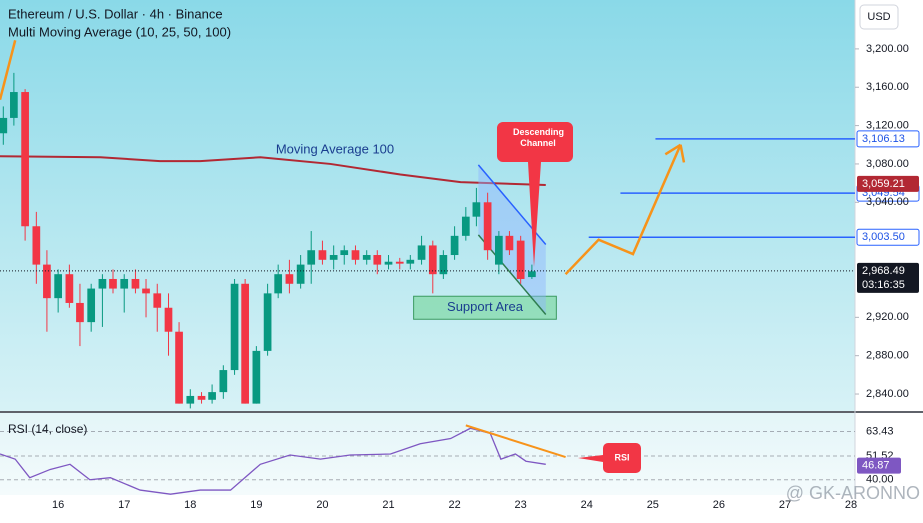  What do you see at coordinates (887, 125) in the screenshot?
I see `y-tick-label: 3,120.00` at bounding box center [887, 125].